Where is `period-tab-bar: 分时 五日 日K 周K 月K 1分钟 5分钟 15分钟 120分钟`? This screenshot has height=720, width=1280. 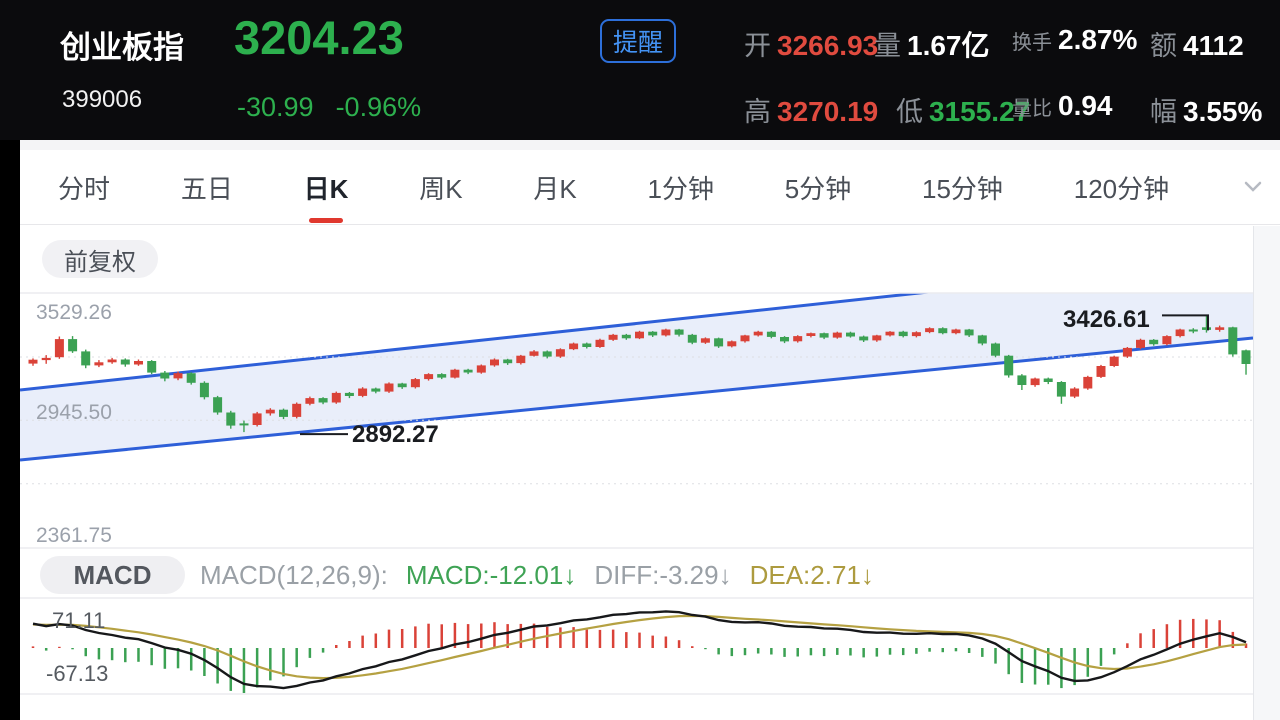
period-tab-bar: 分时 五日 日K 周K 月K 1分钟 5分钟 15分钟 120分钟 is located at coordinates (650, 187).